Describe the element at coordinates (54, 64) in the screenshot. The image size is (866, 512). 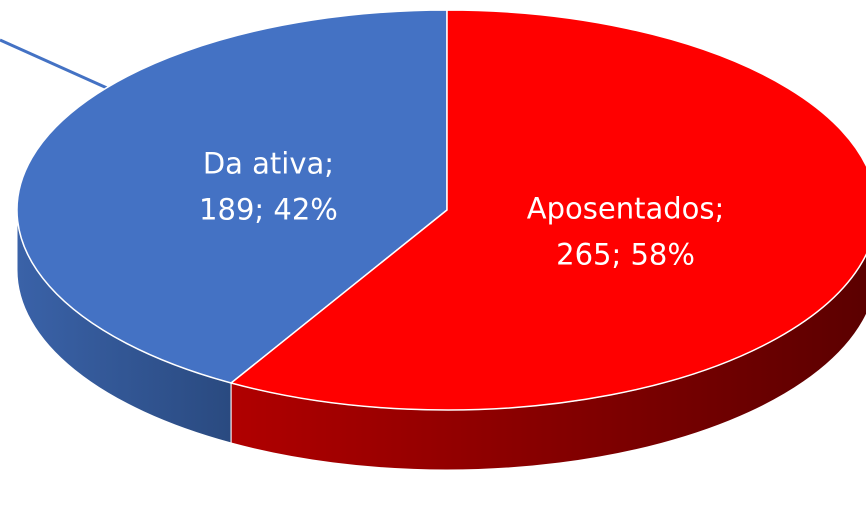
I see `leader-line` at that location.